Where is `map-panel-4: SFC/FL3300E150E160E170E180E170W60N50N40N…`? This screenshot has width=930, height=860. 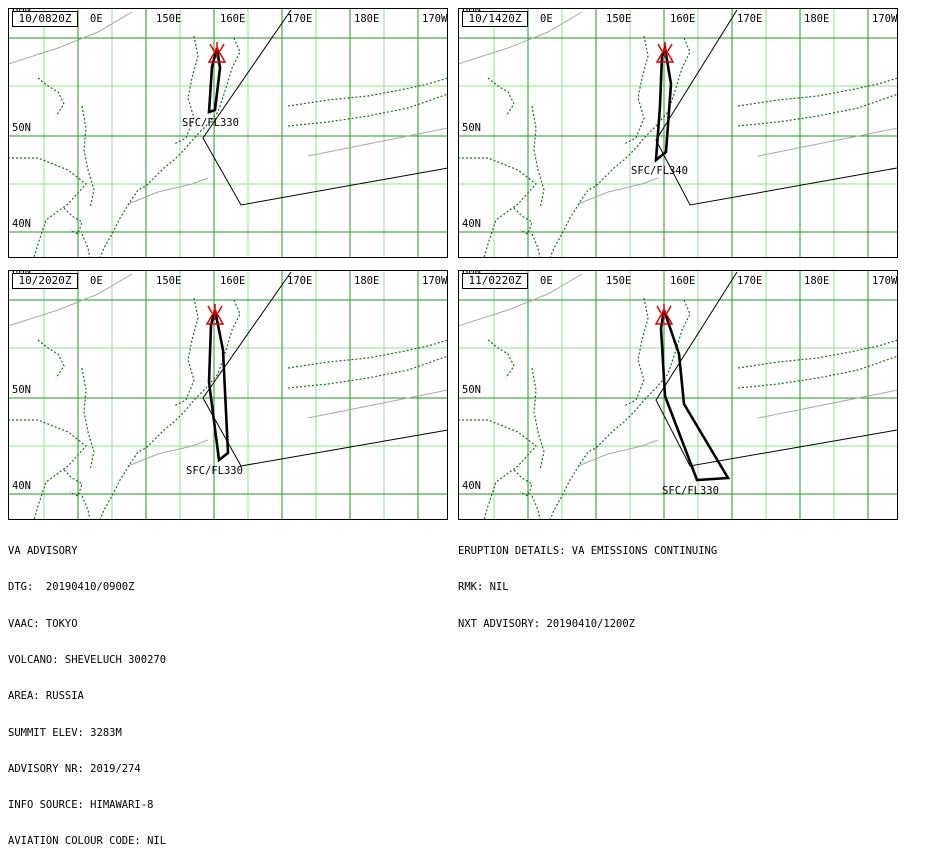
map-panel-4: SFC/FL3300E150E160E170E180E170W60N50N40N… is located at coordinates (678, 395).